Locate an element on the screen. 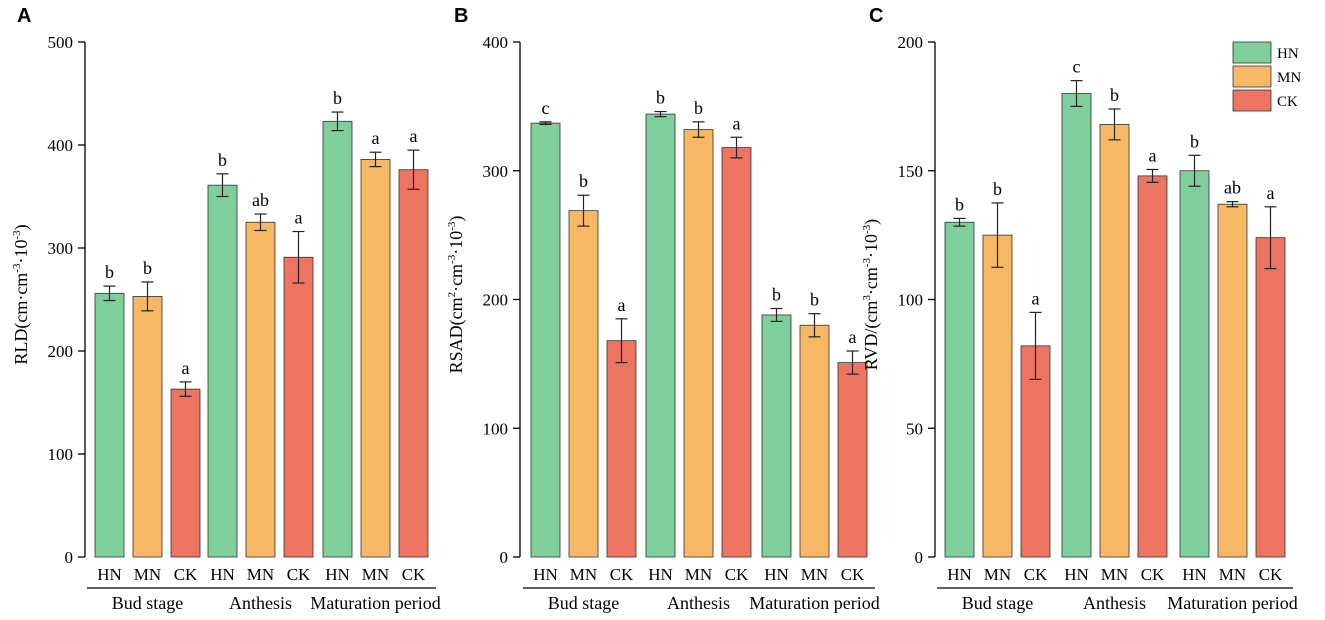 The height and width of the screenshot is (620, 1325). y-axis-label-part: ·10 is located at coordinates (871, 246).